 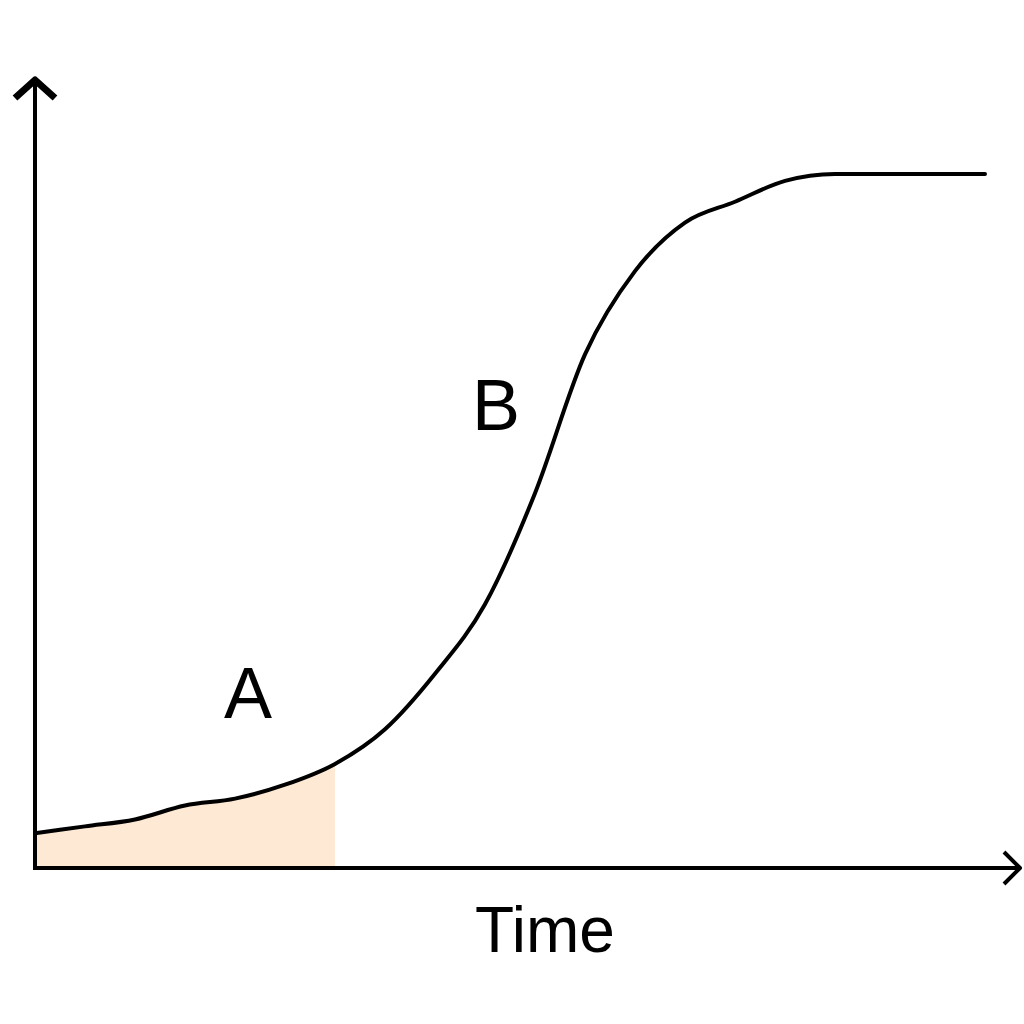 What do you see at coordinates (496, 405) in the screenshot?
I see `annotation: B` at bounding box center [496, 405].